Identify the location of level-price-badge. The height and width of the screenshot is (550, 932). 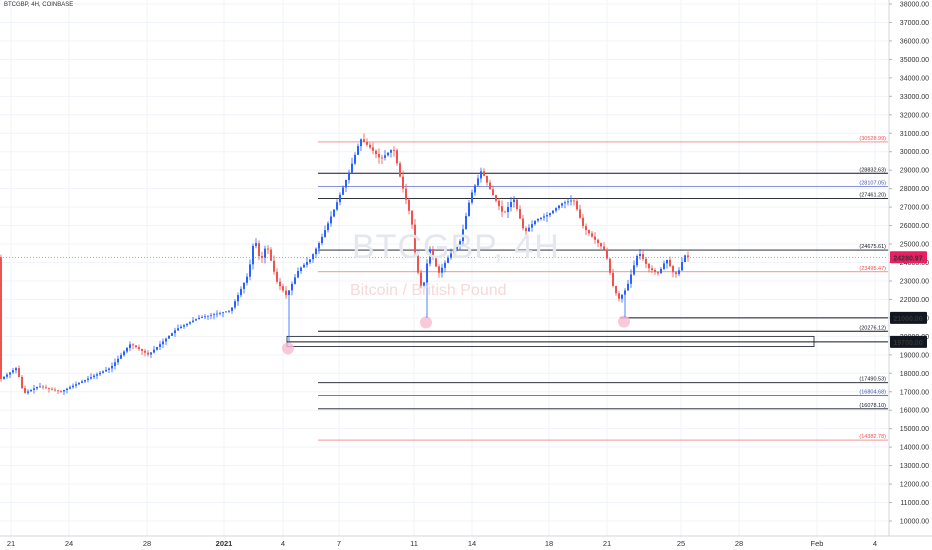
(908, 341).